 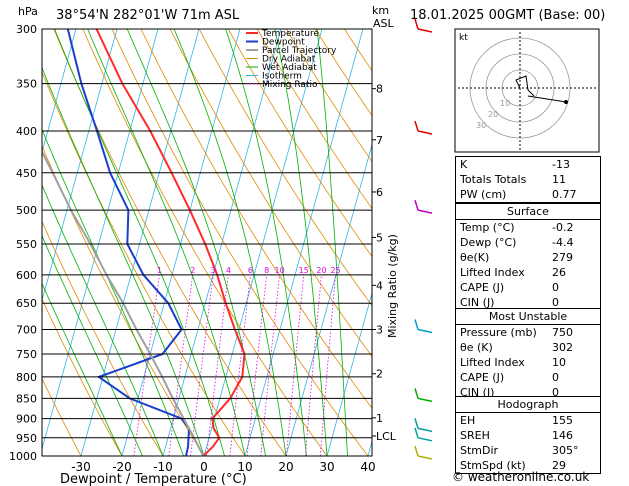 I want to click on mixing-ratio-label: 1, so click(x=159, y=270).